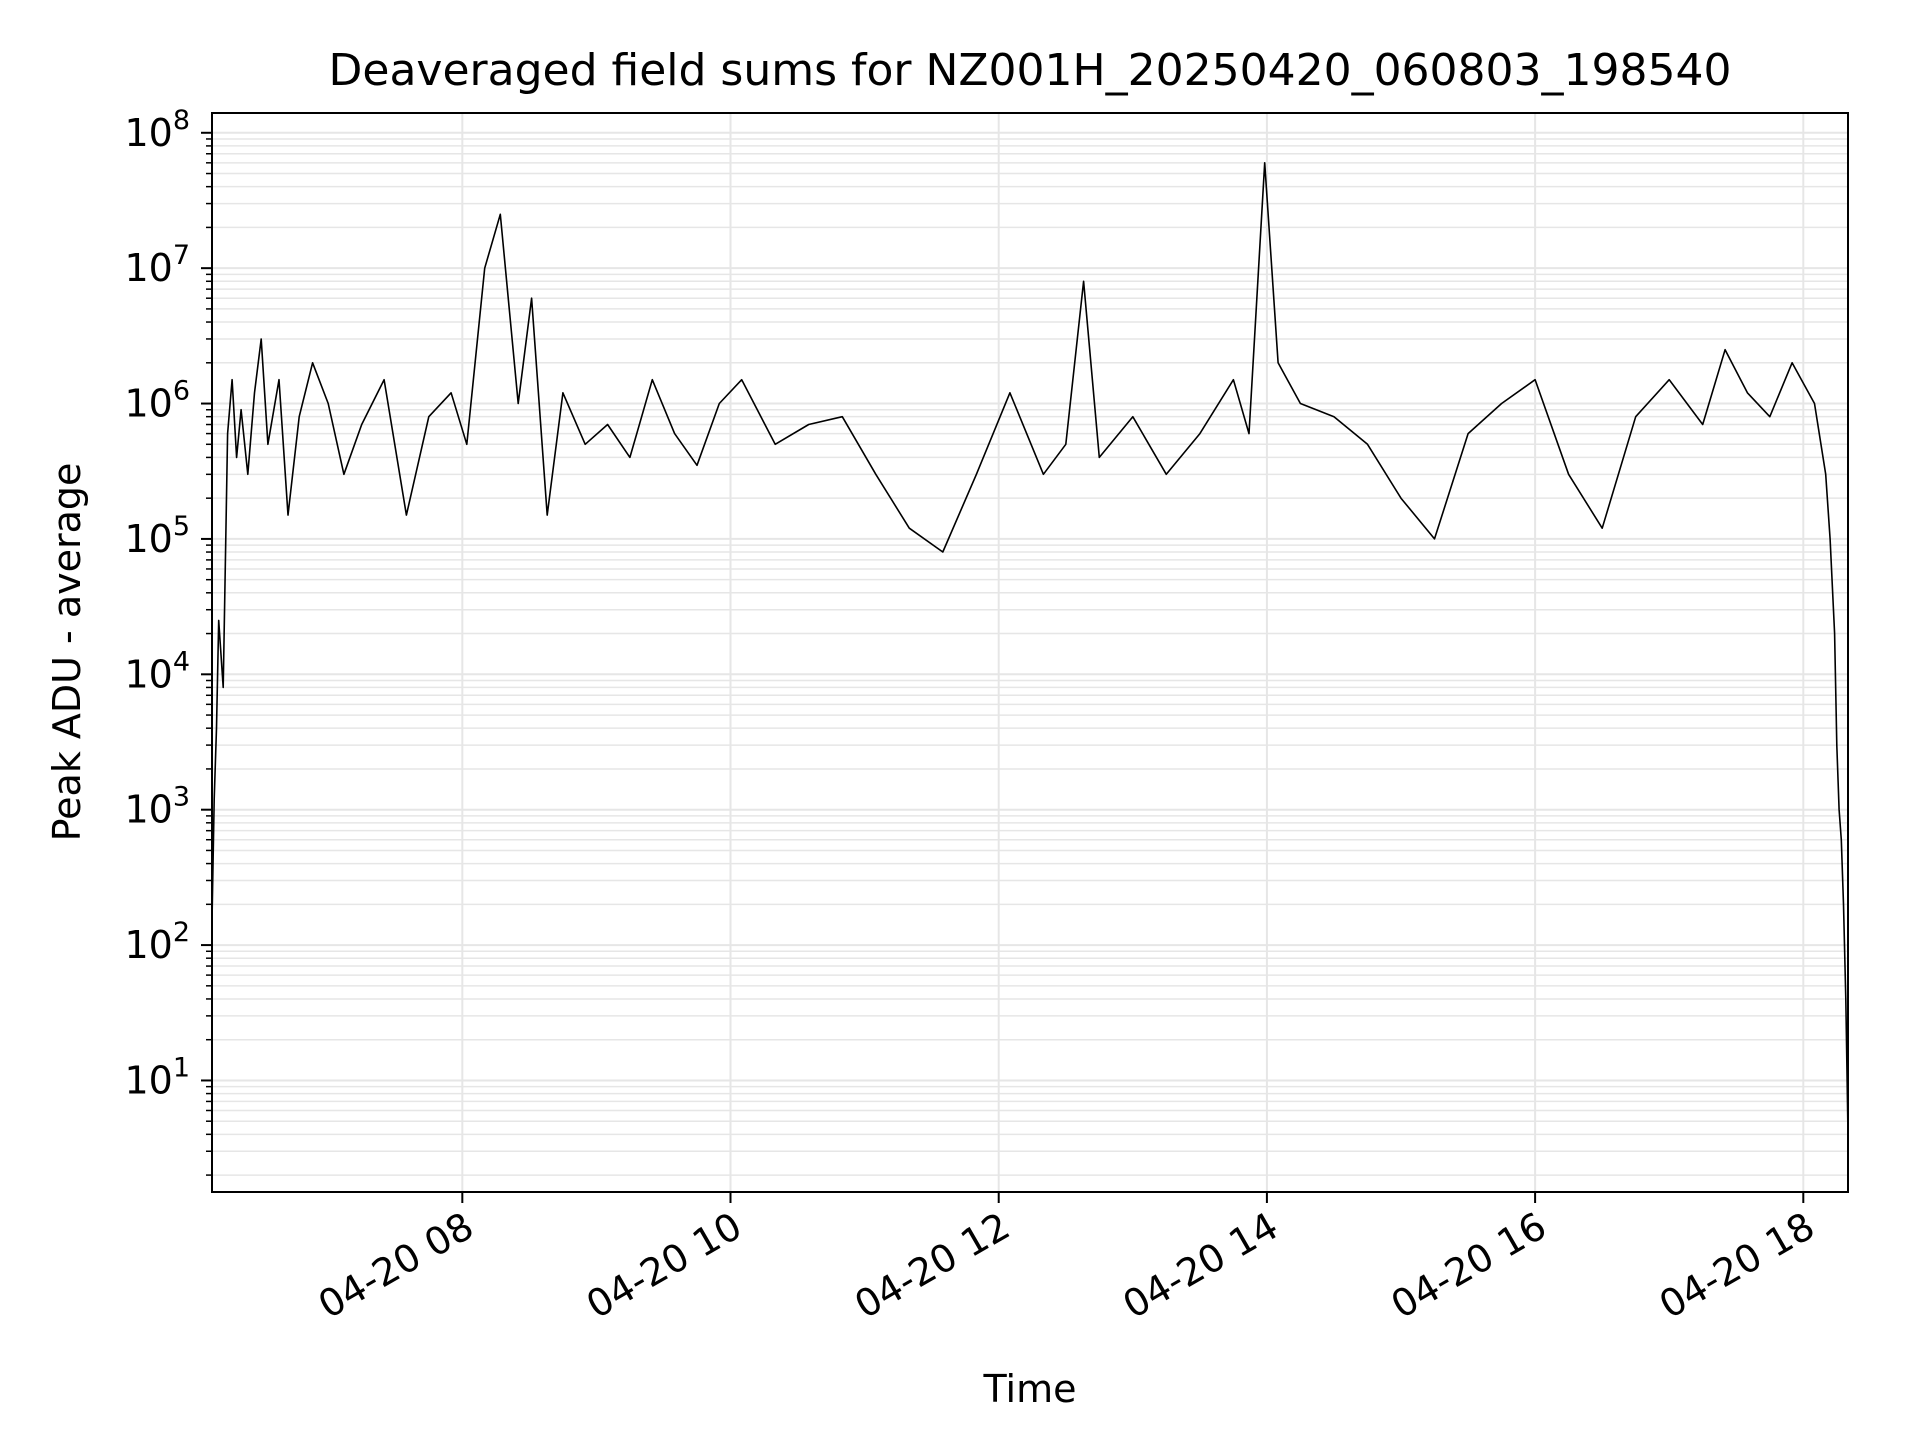 Image resolution: width=1920 pixels, height=1444 pixels. Describe the element at coordinates (168, 640) in the screenshot. I see `y-axis: 101 102 103 104 105 106 107 108` at that location.